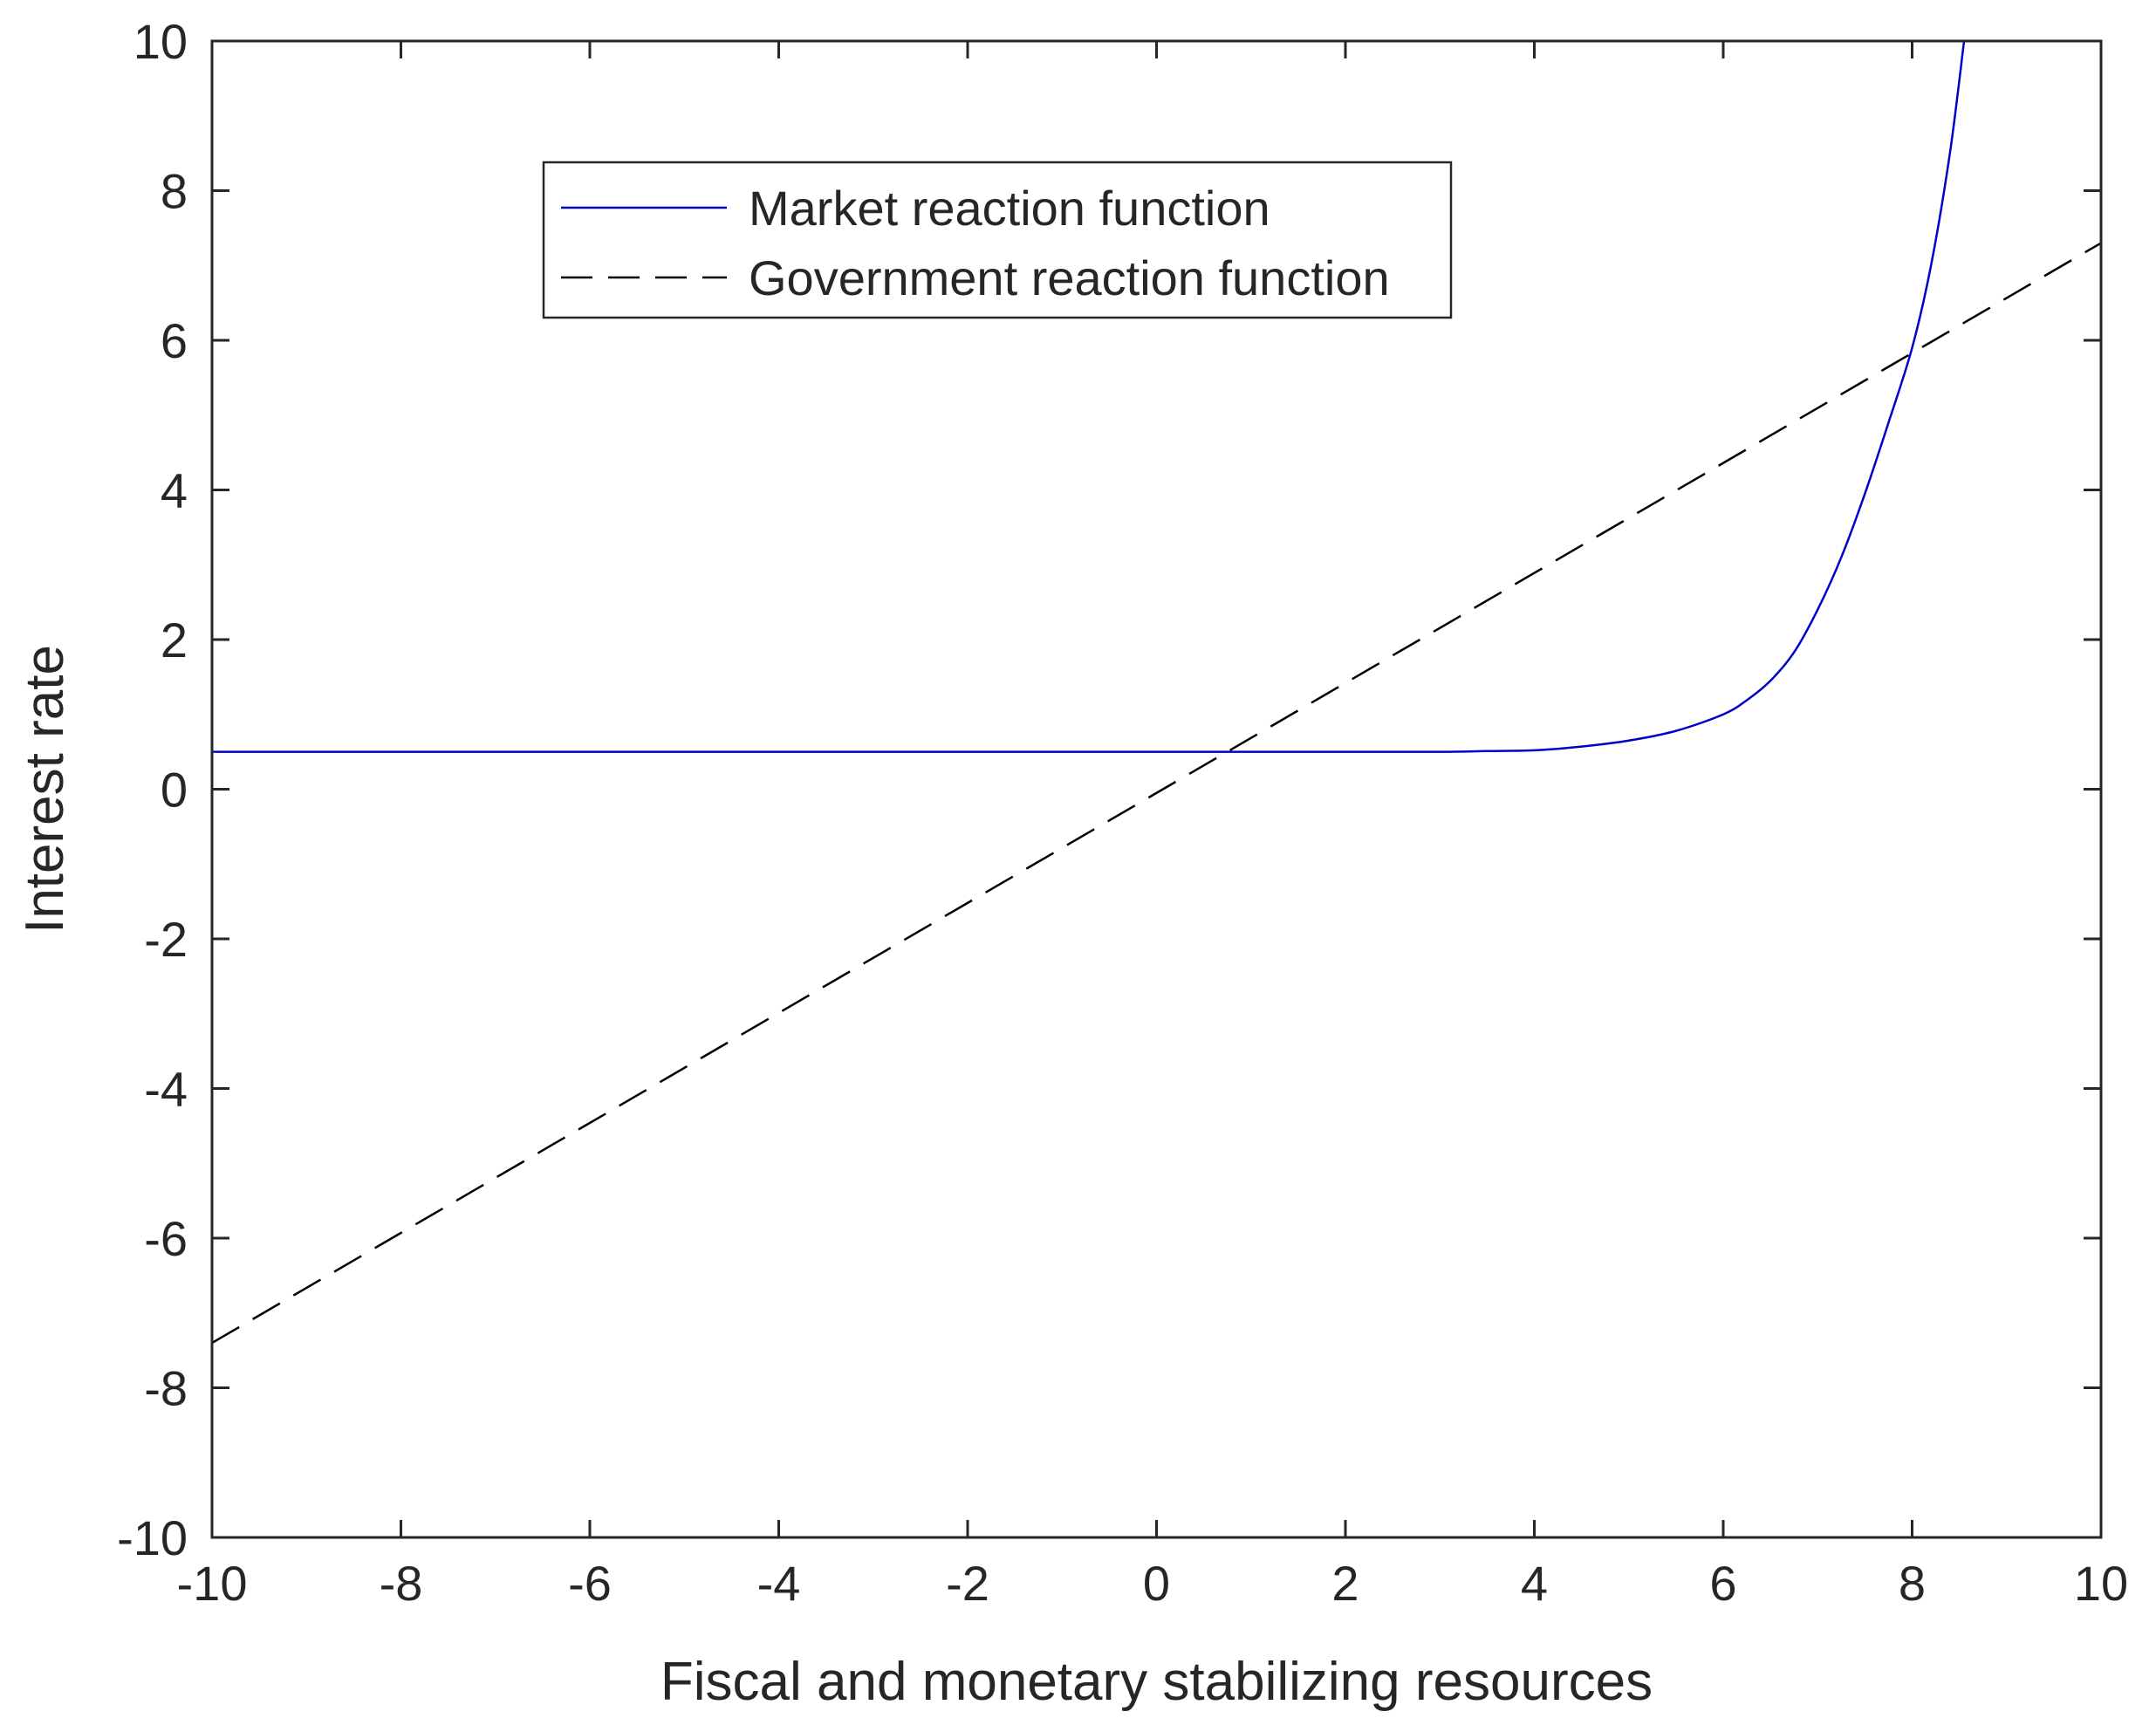  What do you see at coordinates (401, 1583) in the screenshot?
I see `x-tick-label: -8` at bounding box center [401, 1583].